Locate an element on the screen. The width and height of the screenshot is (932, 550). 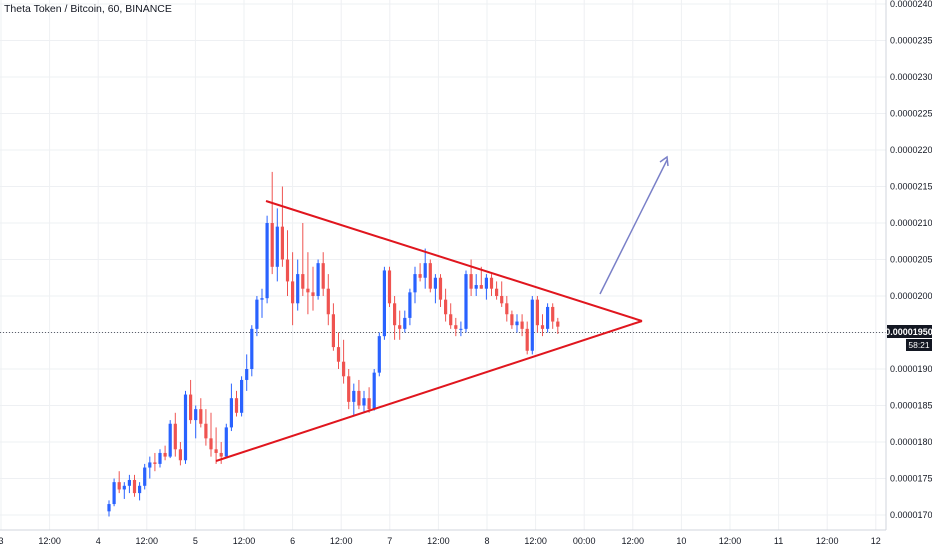
triangle-upper-trendline is located at coordinates (454, 261).